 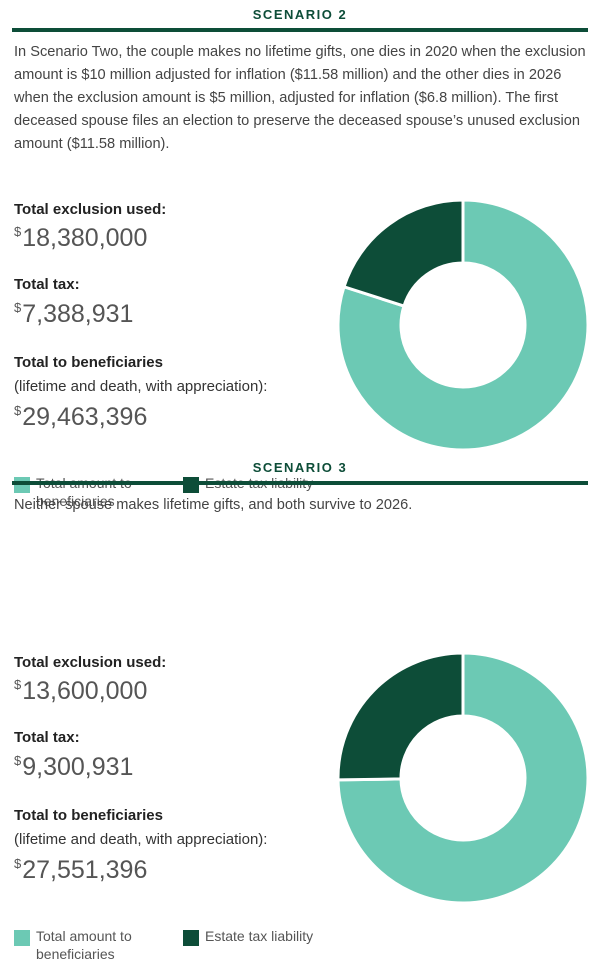 What do you see at coordinates (85, 870) in the screenshot?
I see `amount-value: 27,551,396` at bounding box center [85, 870].